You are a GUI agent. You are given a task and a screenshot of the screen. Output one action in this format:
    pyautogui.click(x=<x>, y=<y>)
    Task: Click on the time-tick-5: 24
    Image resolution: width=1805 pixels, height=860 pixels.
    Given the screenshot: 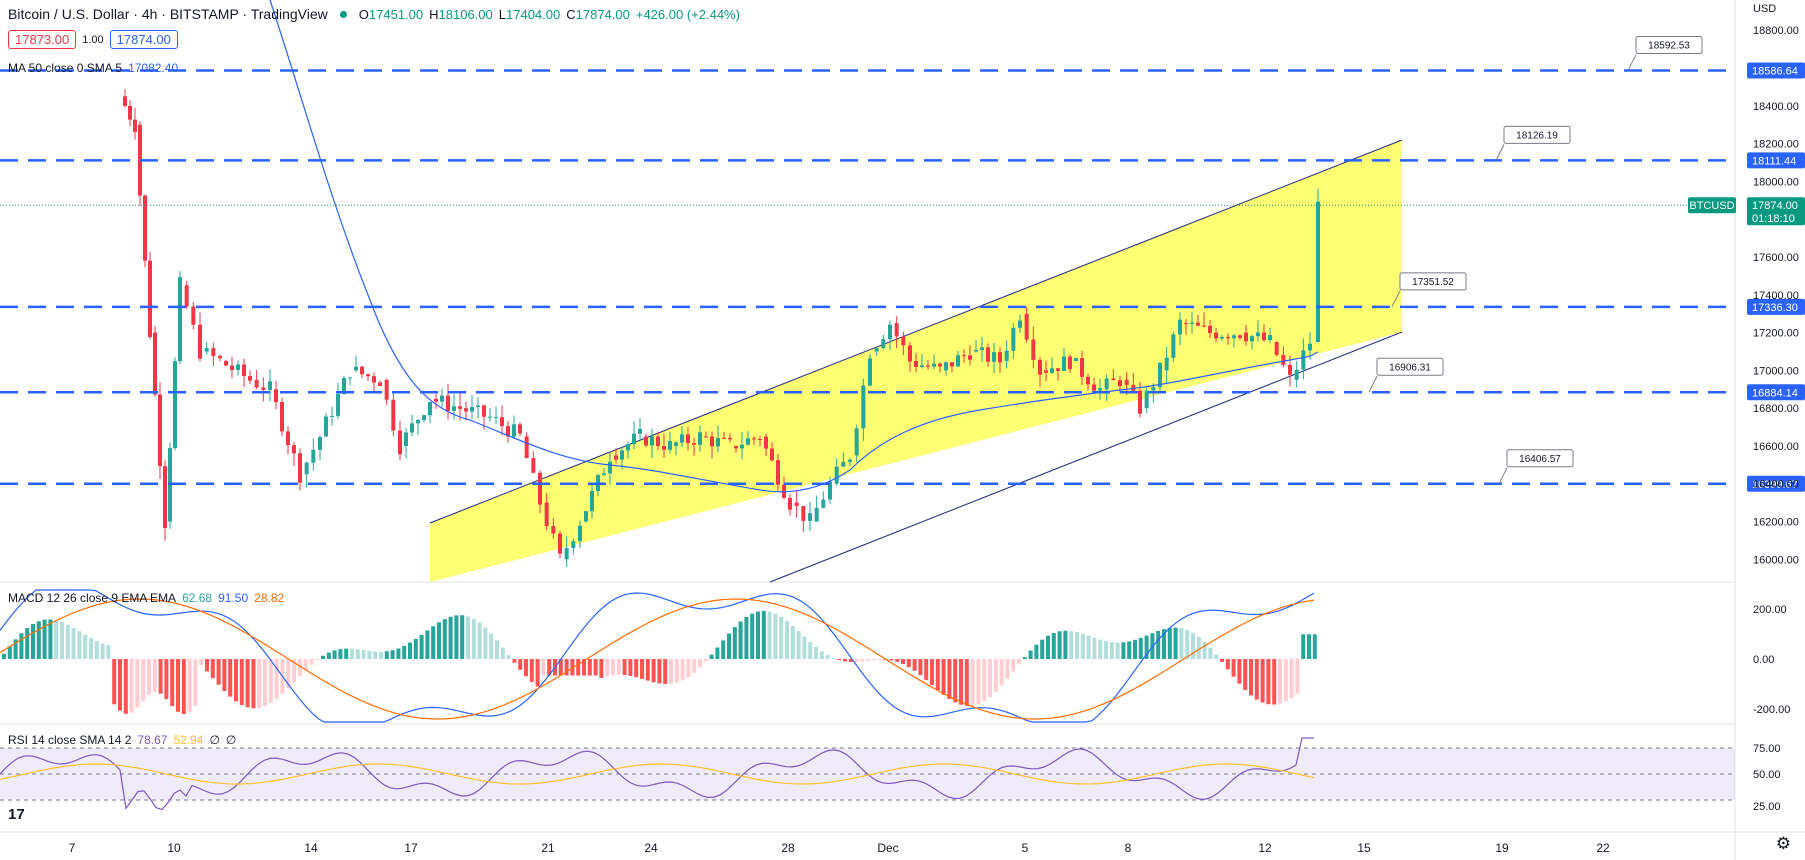 What is the action you would take?
    pyautogui.click(x=651, y=848)
    